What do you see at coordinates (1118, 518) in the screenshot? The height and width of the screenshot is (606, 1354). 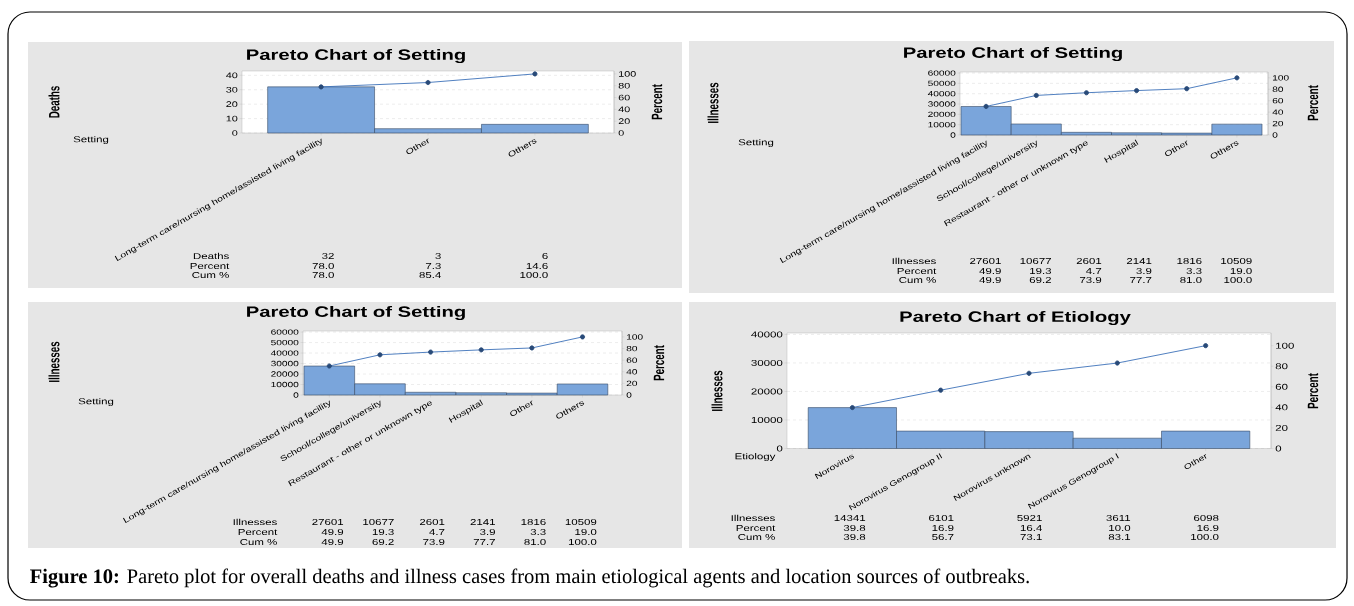 I see `data-label: 3611` at bounding box center [1118, 518].